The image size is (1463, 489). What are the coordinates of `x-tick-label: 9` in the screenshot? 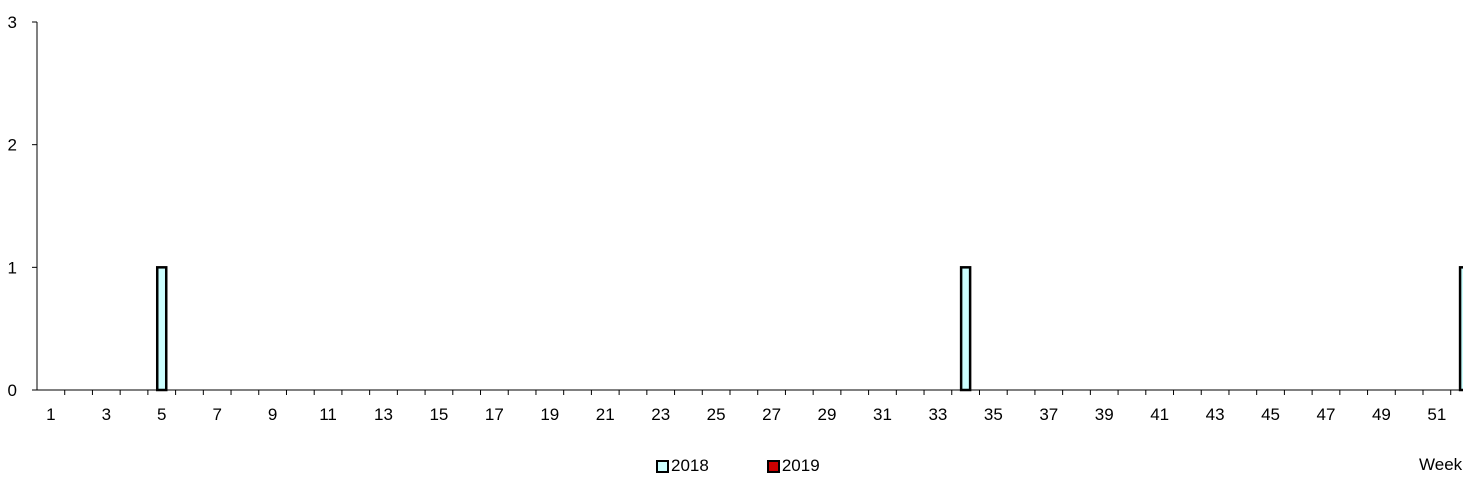 It's located at (272, 414).